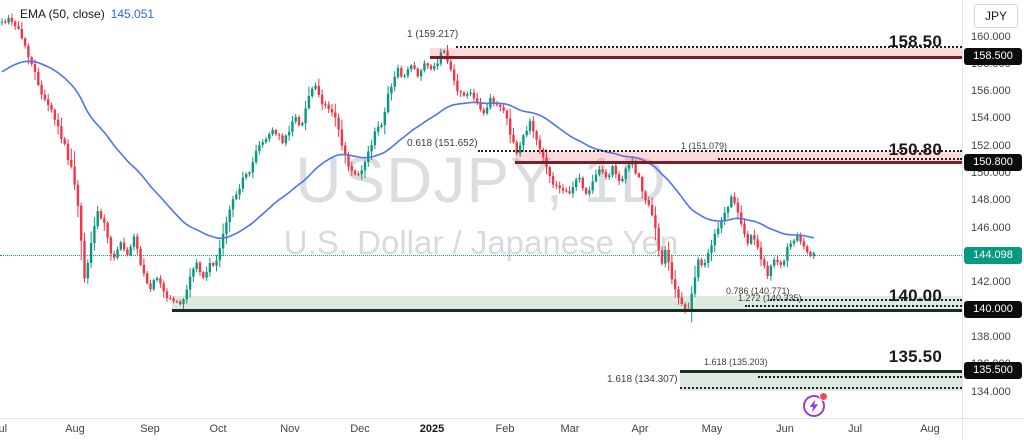 The height and width of the screenshot is (440, 1024). What do you see at coordinates (995, 16) in the screenshot?
I see `currency-selector-button: JPY` at bounding box center [995, 16].